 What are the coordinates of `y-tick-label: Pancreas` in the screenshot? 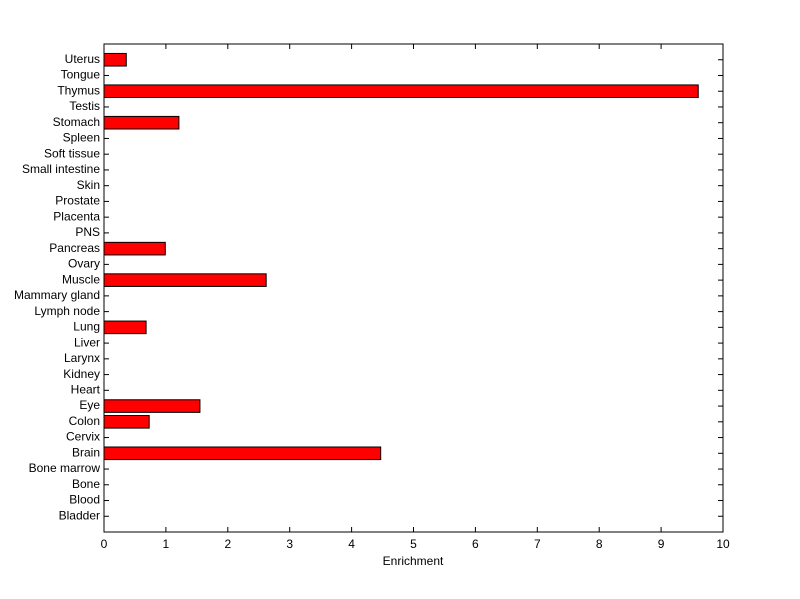 It's located at (74, 248).